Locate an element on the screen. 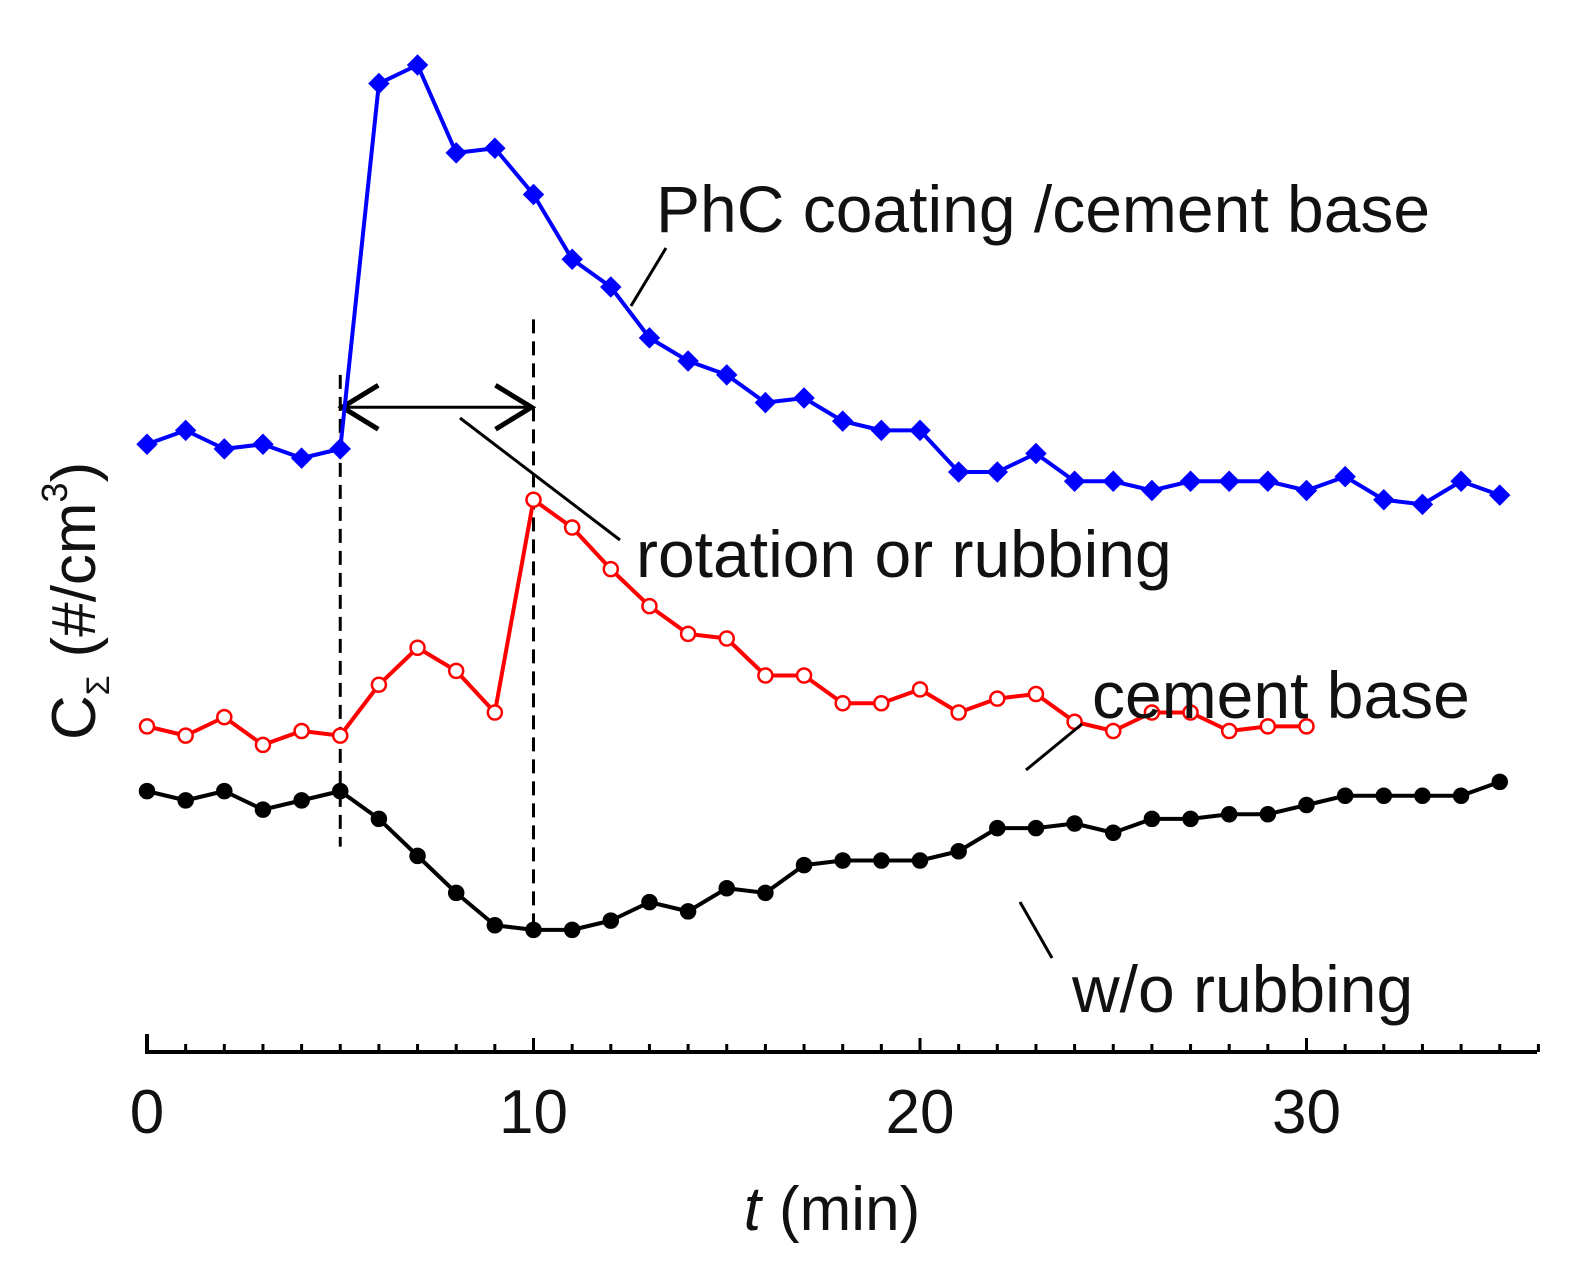 The width and height of the screenshot is (1595, 1273). annotation-cement-base: cement base is located at coordinates (1281, 695).